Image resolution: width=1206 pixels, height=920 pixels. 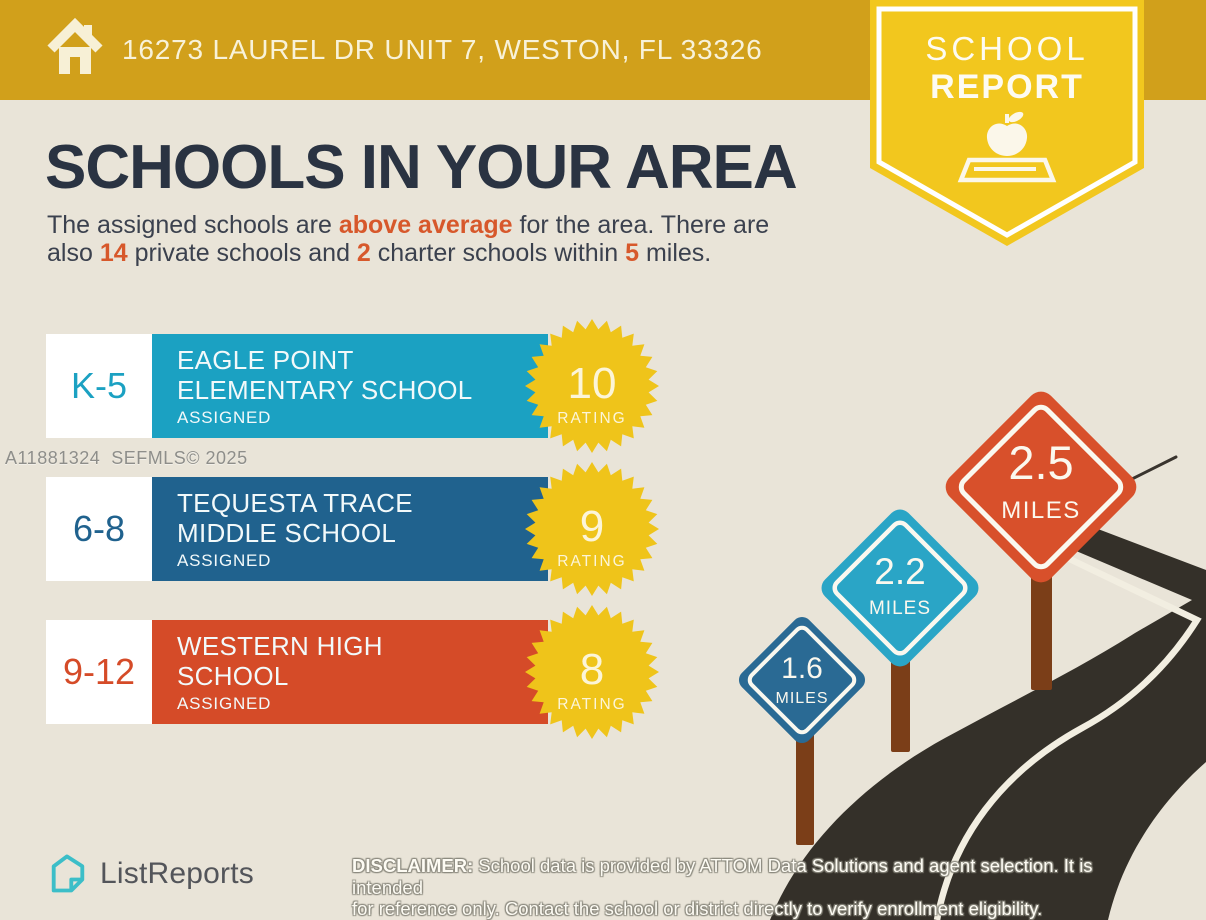 I want to click on grade-range: 9-12, so click(x=99, y=672).